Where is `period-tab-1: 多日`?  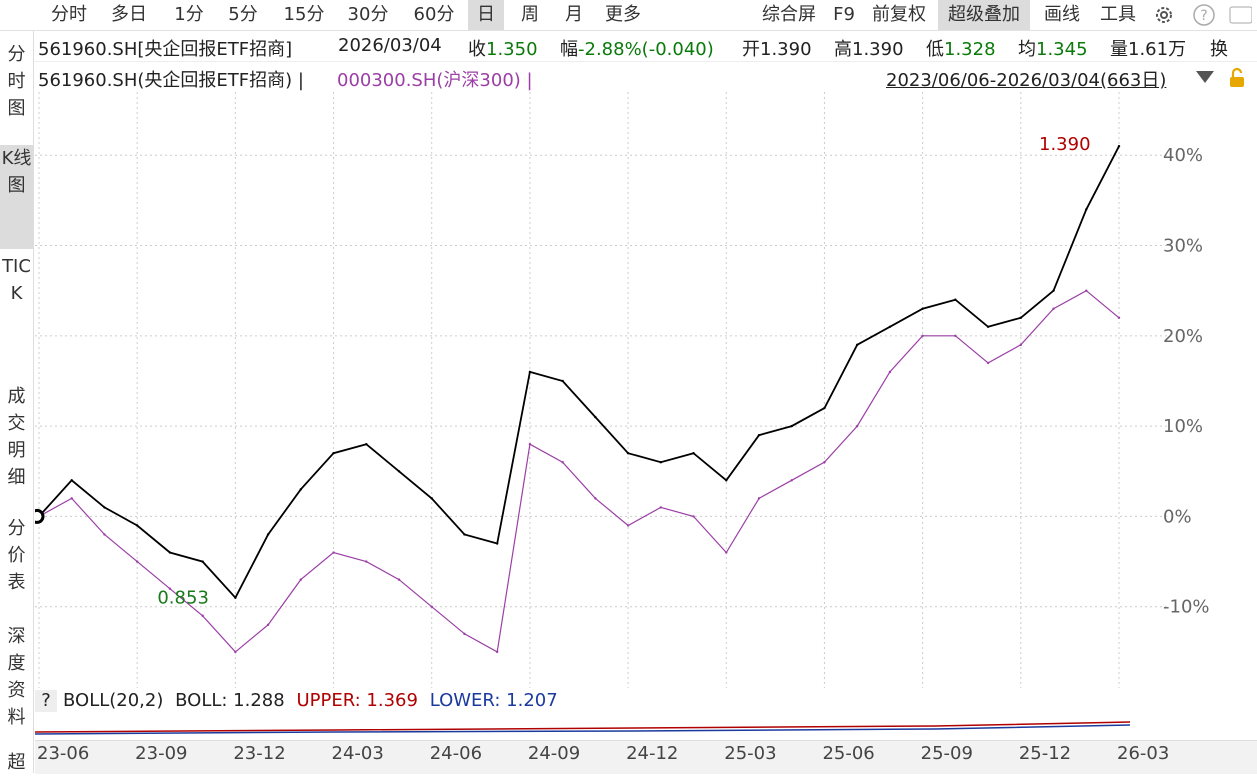
period-tab-1: 多日 is located at coordinates (129, 14).